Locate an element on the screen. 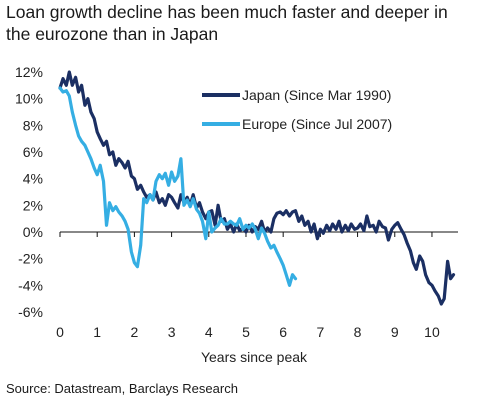 The image size is (478, 402). x-tick-label: 4 is located at coordinates (209, 332).